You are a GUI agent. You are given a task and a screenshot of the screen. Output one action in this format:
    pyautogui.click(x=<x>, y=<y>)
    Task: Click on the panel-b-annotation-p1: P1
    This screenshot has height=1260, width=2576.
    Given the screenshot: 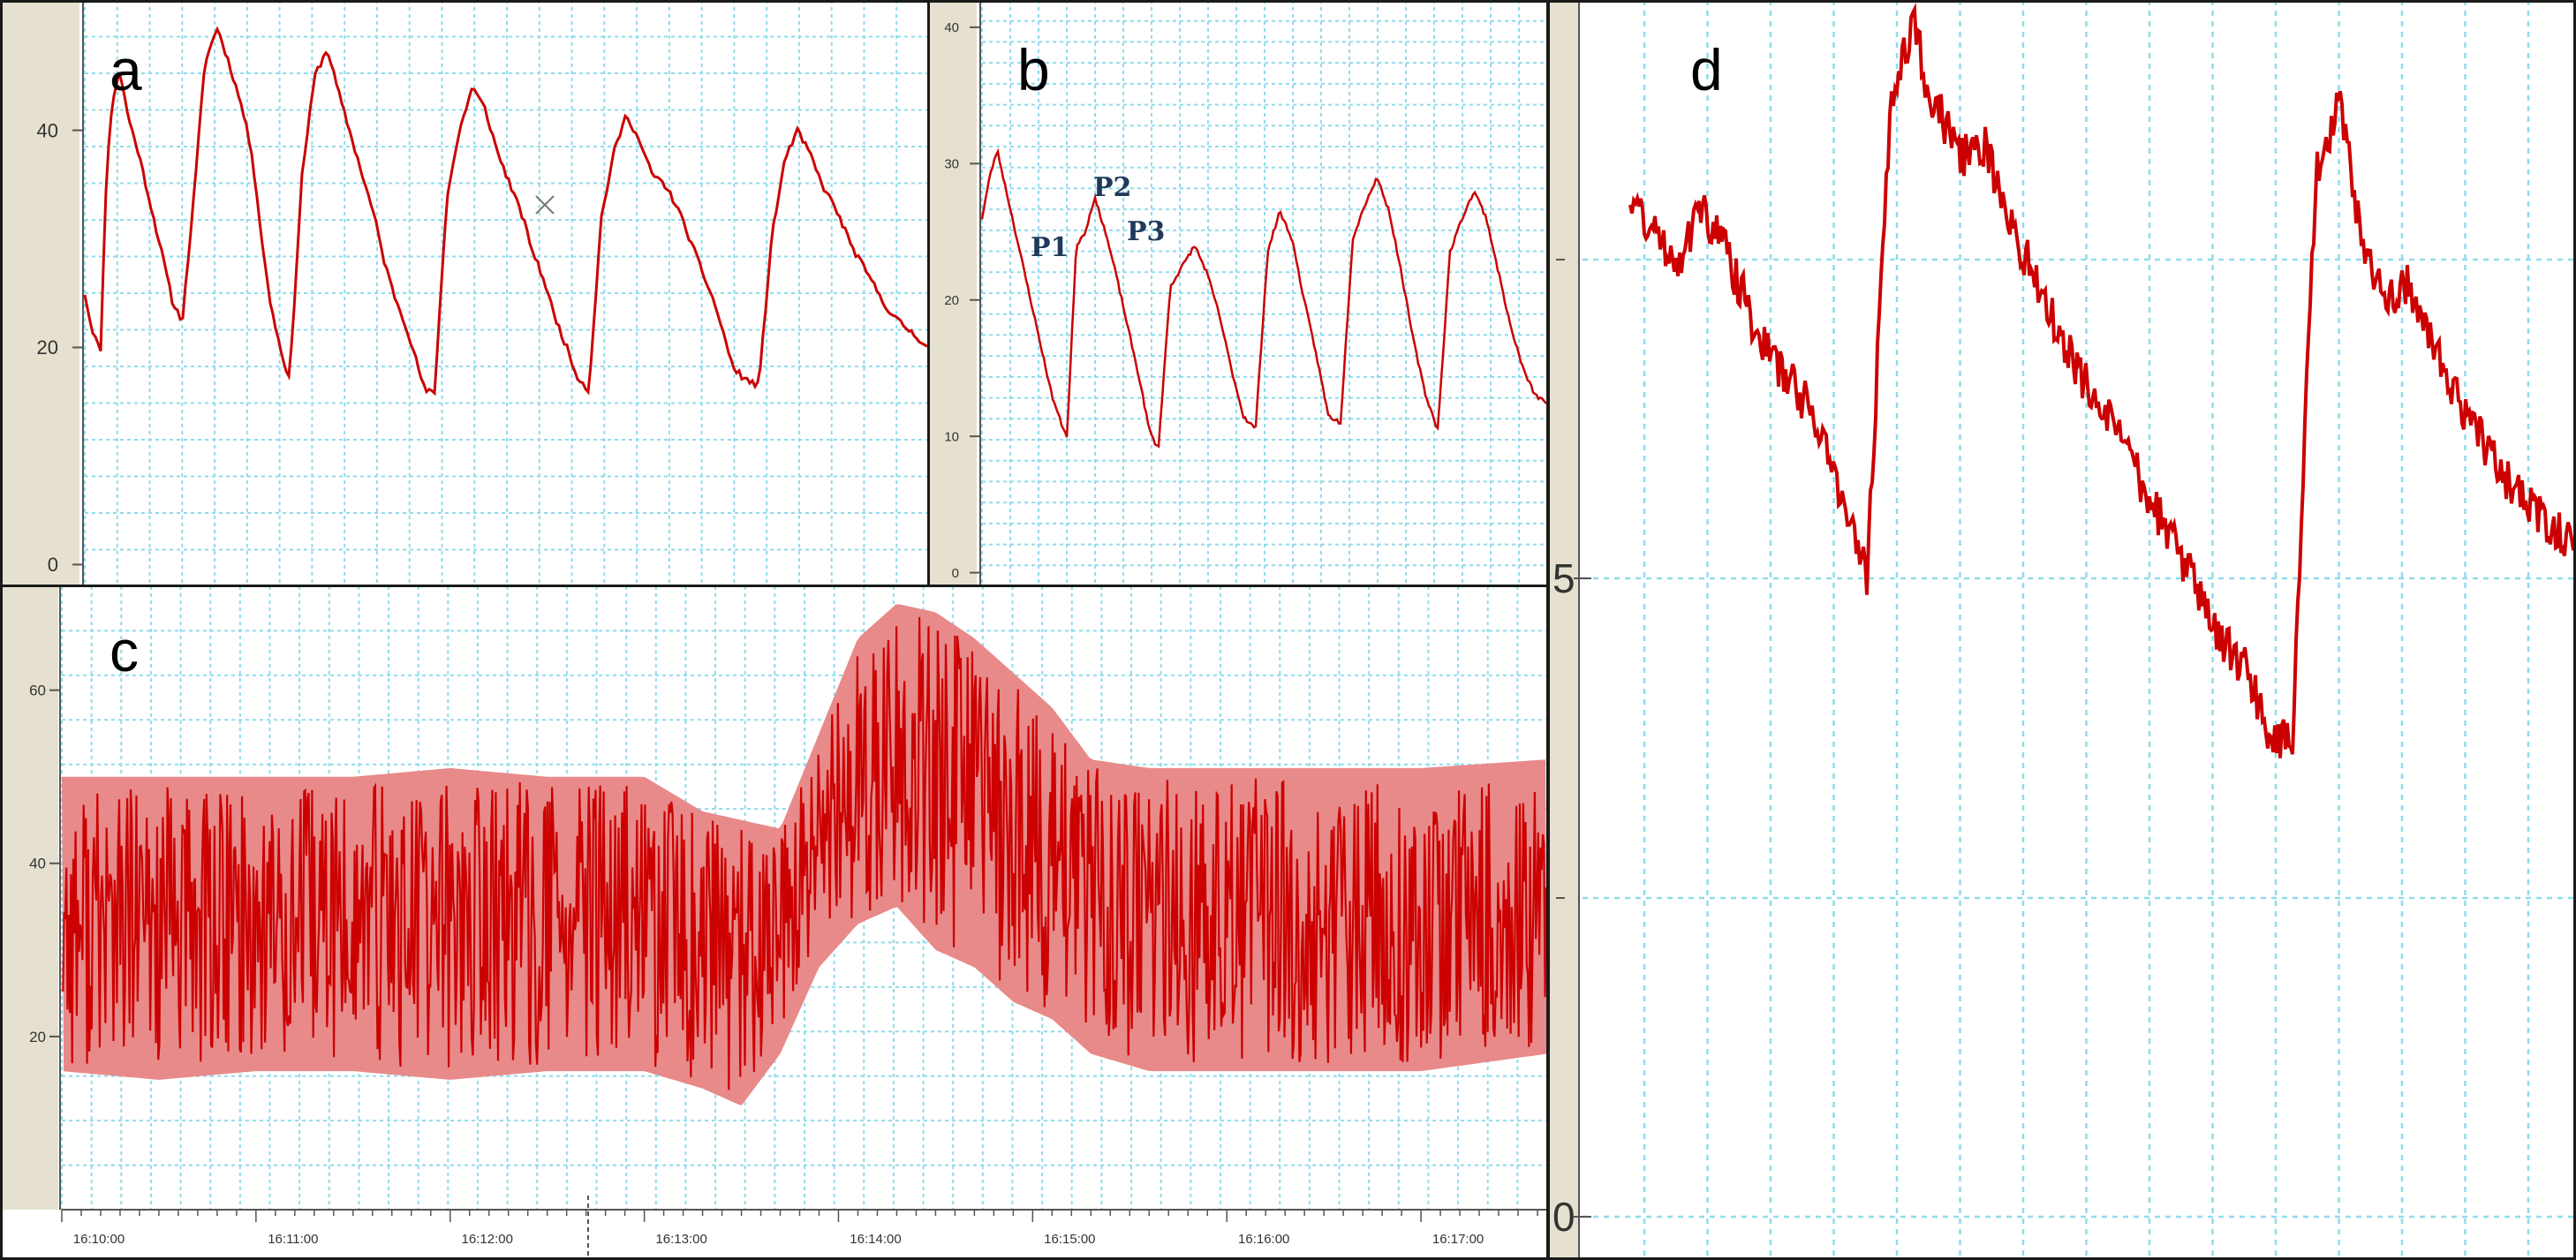 What is the action you would take?
    pyautogui.click(x=1050, y=248)
    